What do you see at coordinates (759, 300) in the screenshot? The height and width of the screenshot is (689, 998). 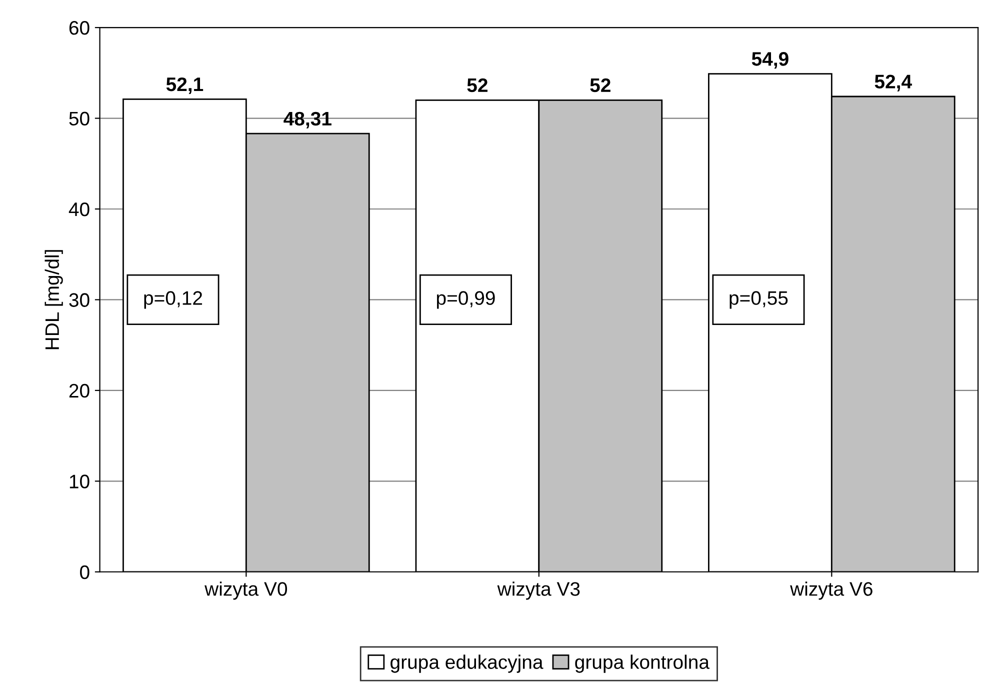 I see `annotation: p=0,55` at bounding box center [759, 300].